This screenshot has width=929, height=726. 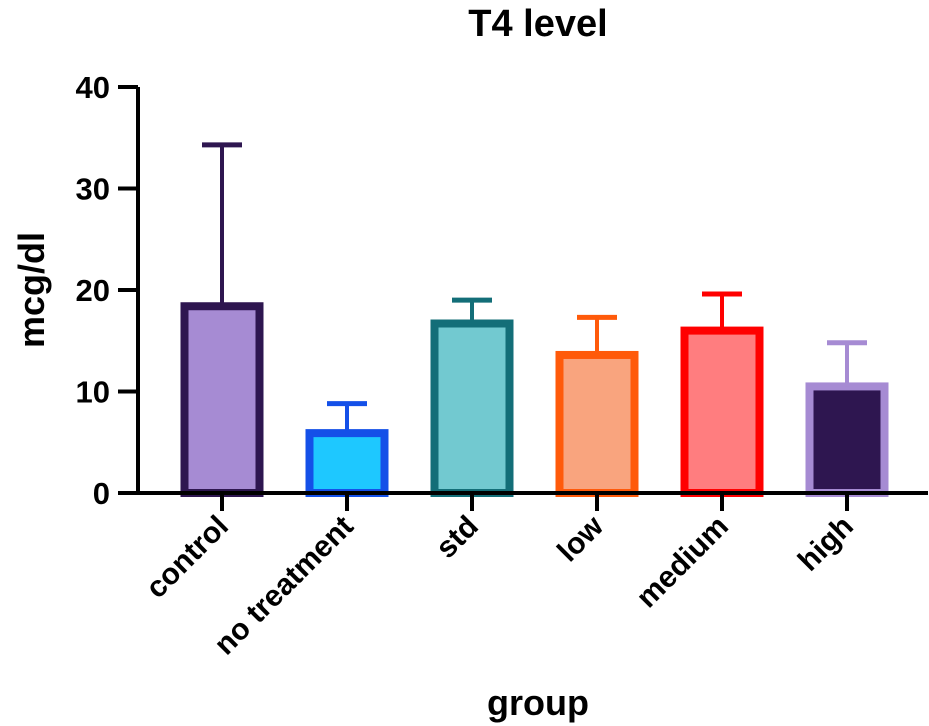 I want to click on y-axis-label: mcg/dl, so click(x=31, y=290).